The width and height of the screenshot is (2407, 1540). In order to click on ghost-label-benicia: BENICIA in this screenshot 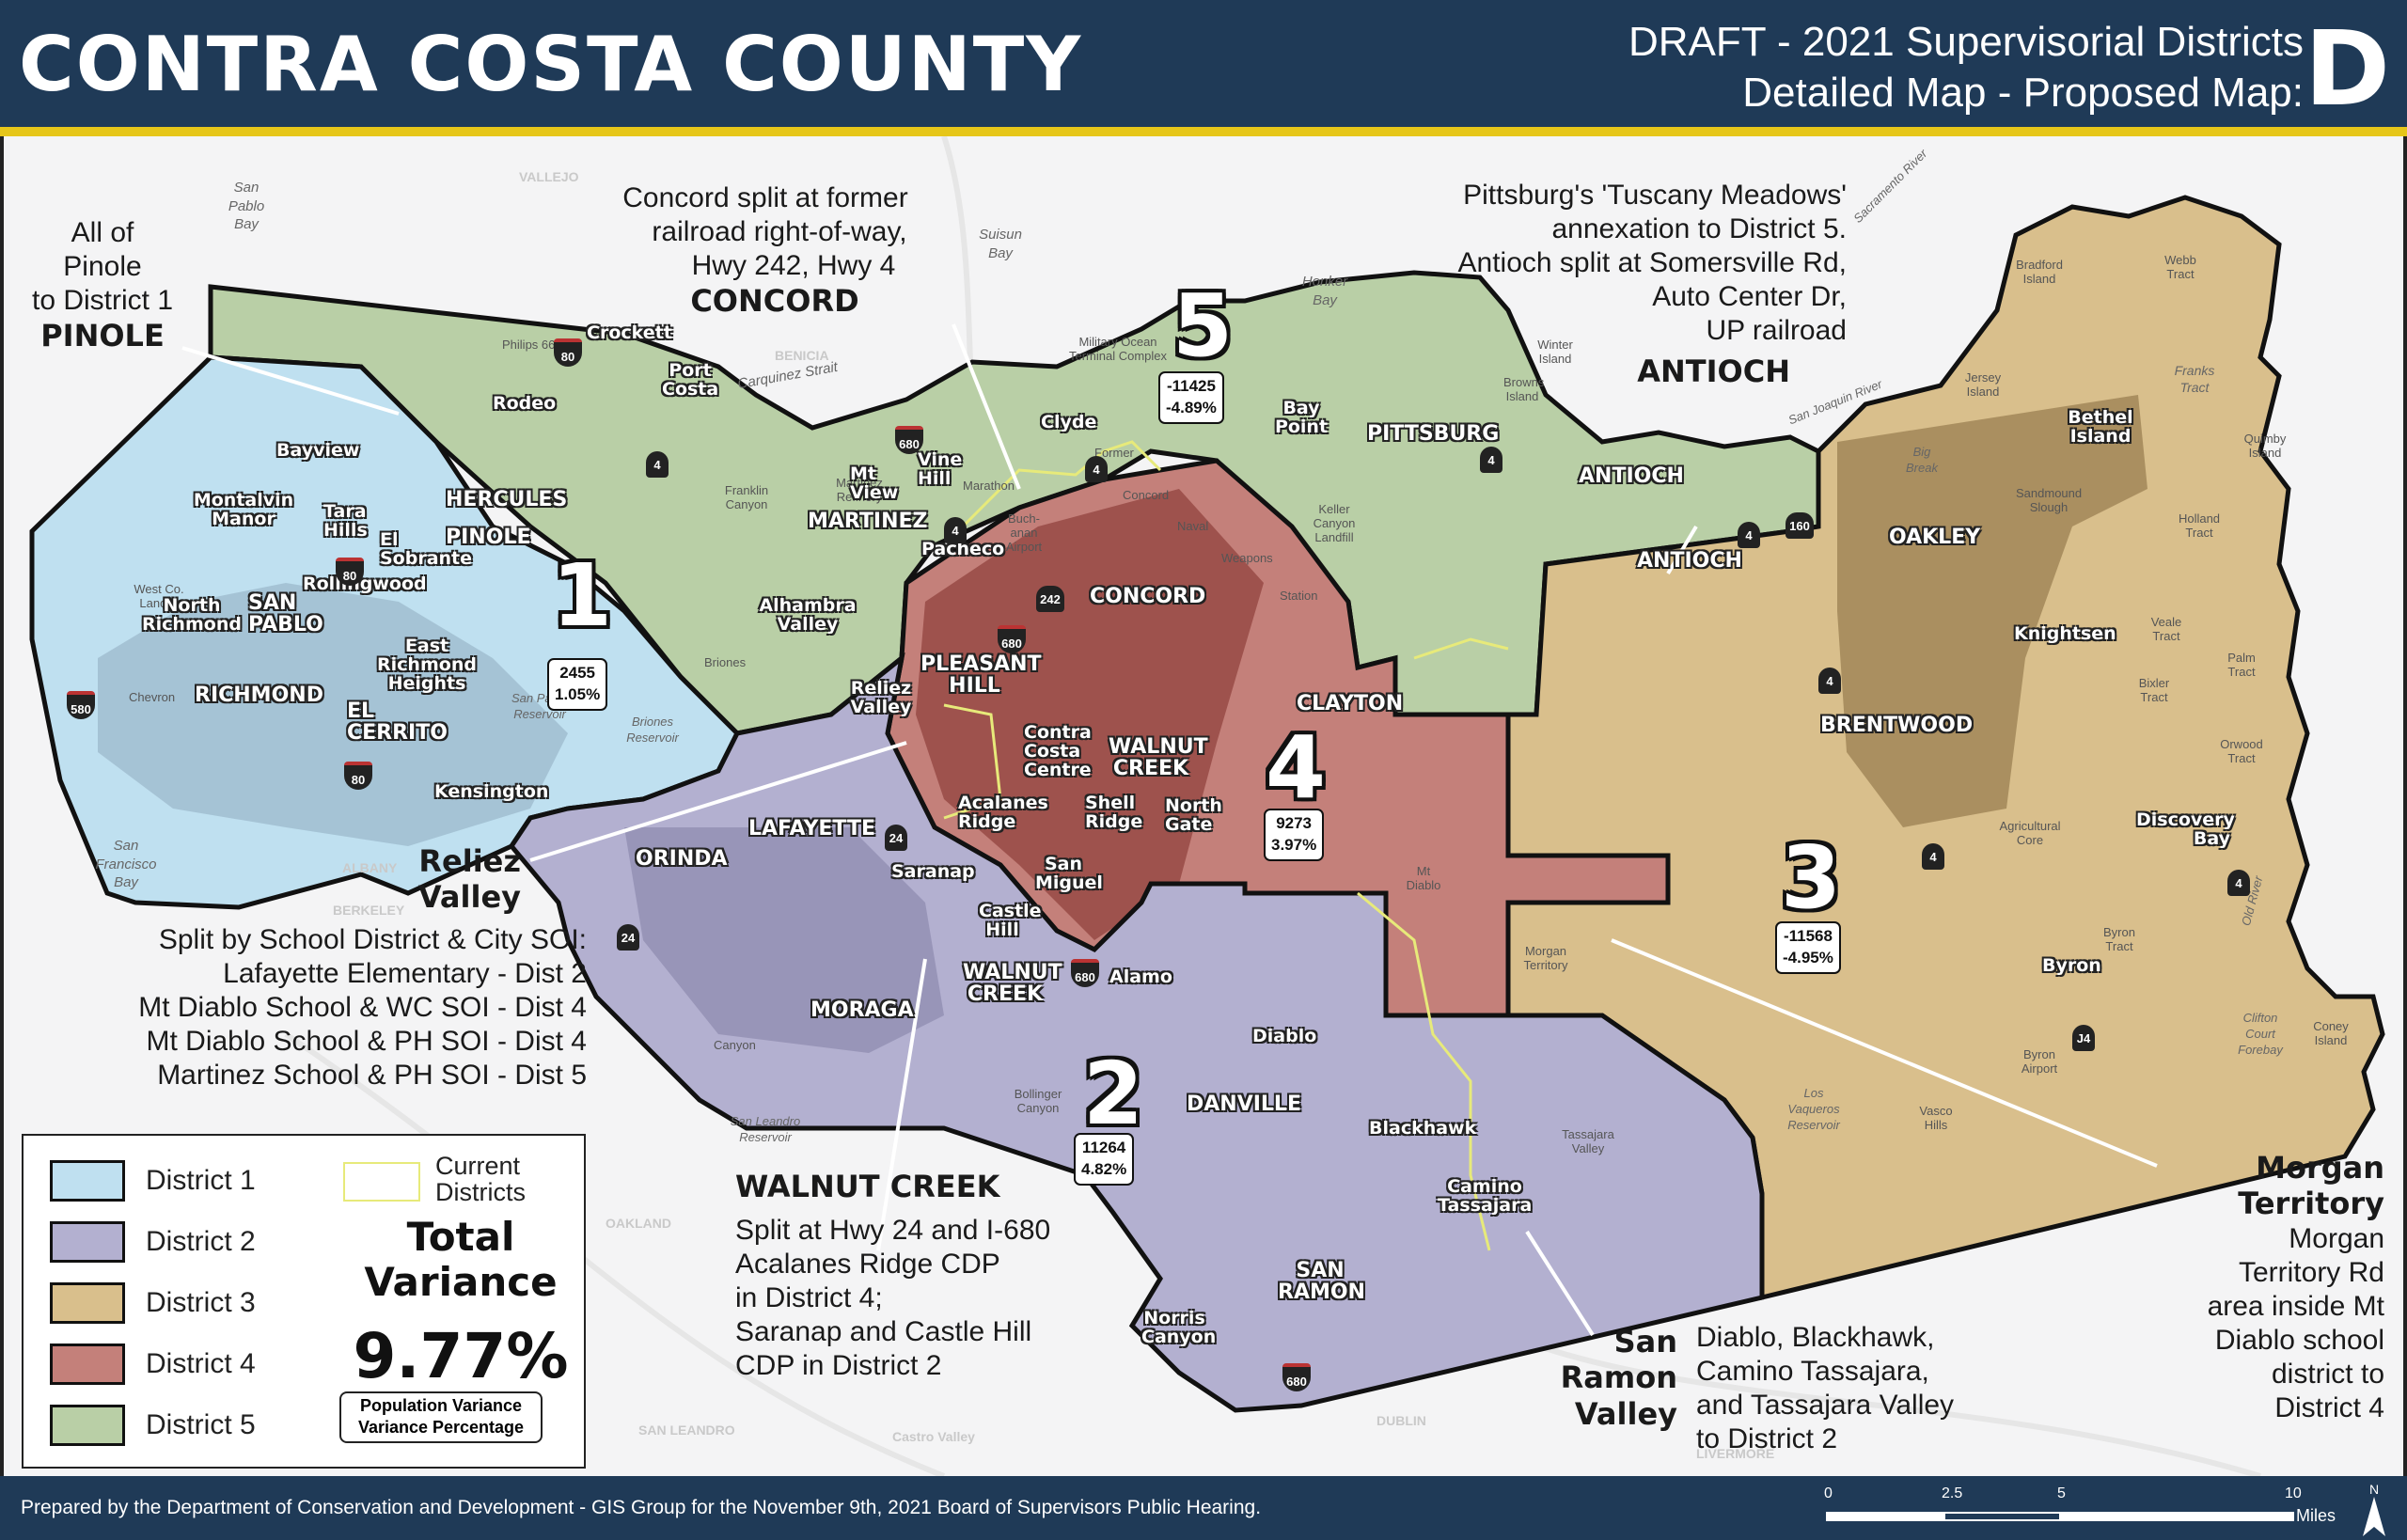, I will do `click(802, 355)`.